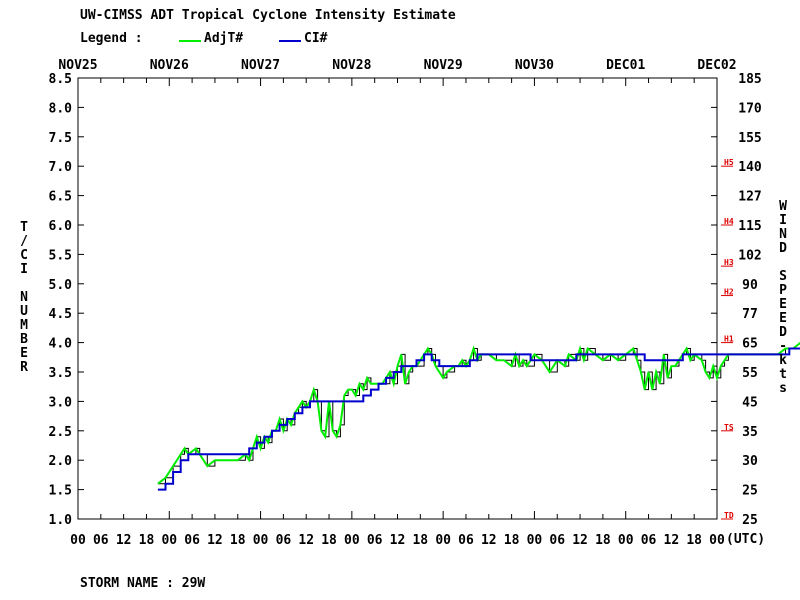 The width and height of the screenshot is (800, 600). What do you see at coordinates (61, 520) in the screenshot?
I see `left-tick-label: 1.0` at bounding box center [61, 520].